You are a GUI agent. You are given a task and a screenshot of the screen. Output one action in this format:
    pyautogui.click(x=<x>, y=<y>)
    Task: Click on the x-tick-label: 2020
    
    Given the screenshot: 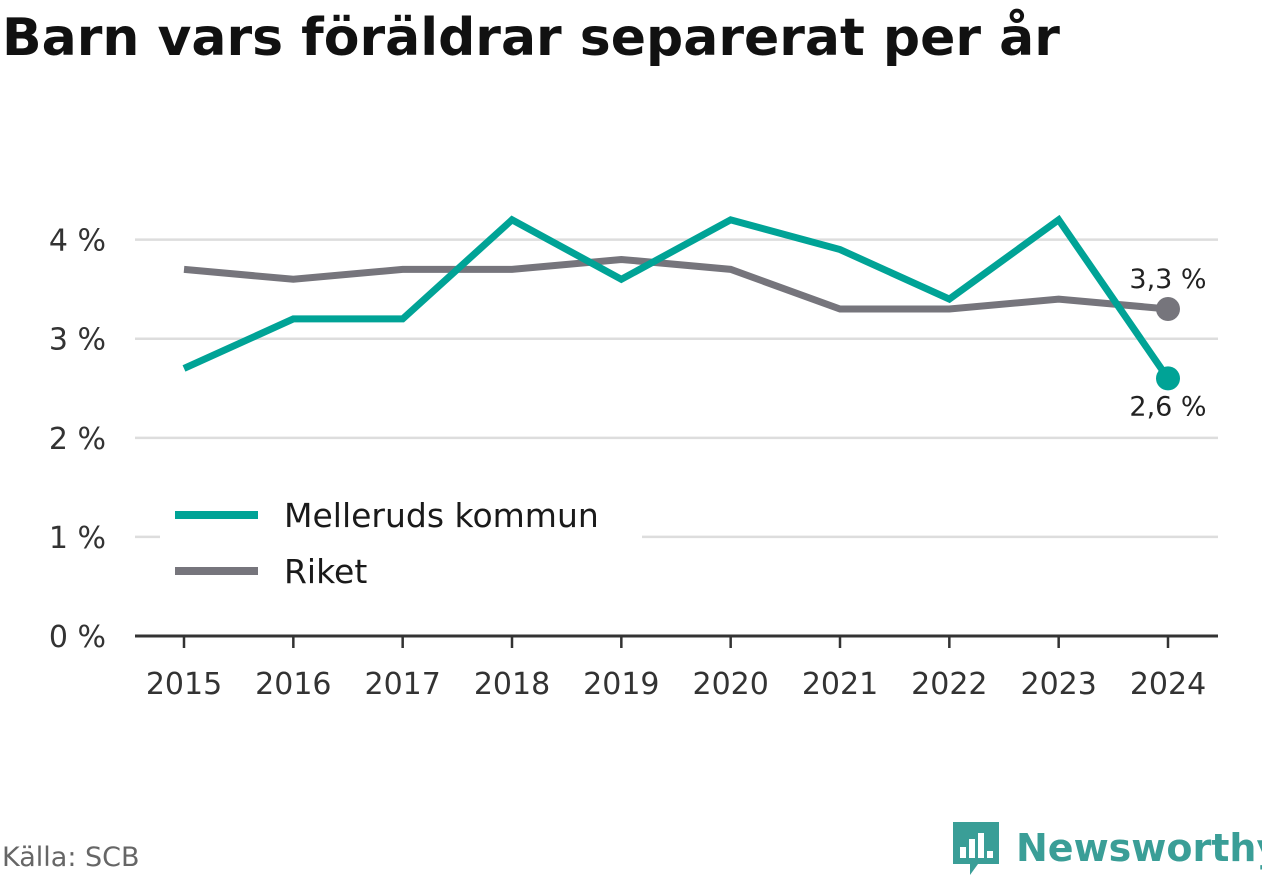 What is the action you would take?
    pyautogui.click(x=730, y=684)
    